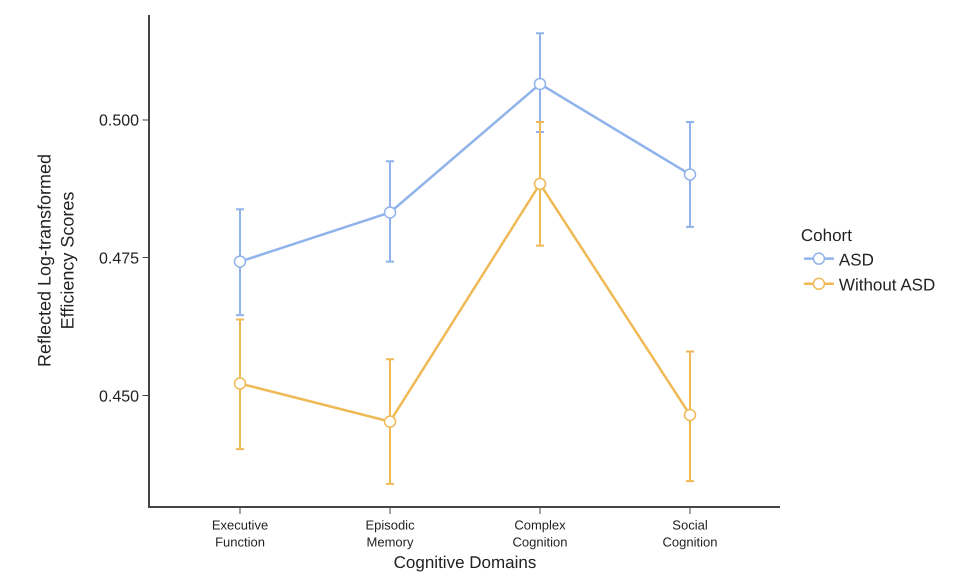  Describe the element at coordinates (856, 260) in the screenshot. I see `legend-label: ASD` at that location.